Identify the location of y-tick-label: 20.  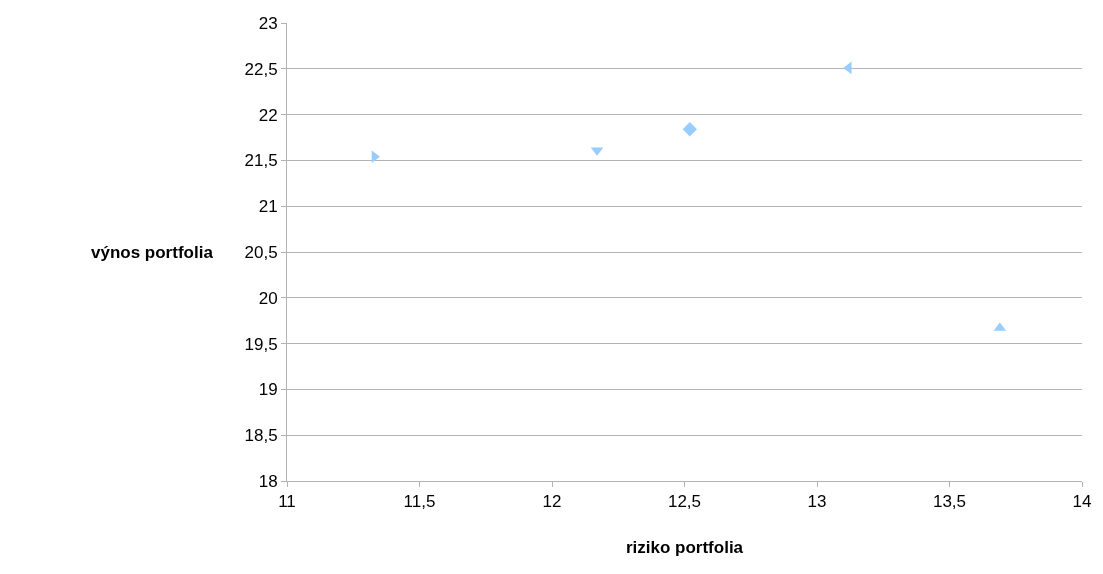
(268, 298).